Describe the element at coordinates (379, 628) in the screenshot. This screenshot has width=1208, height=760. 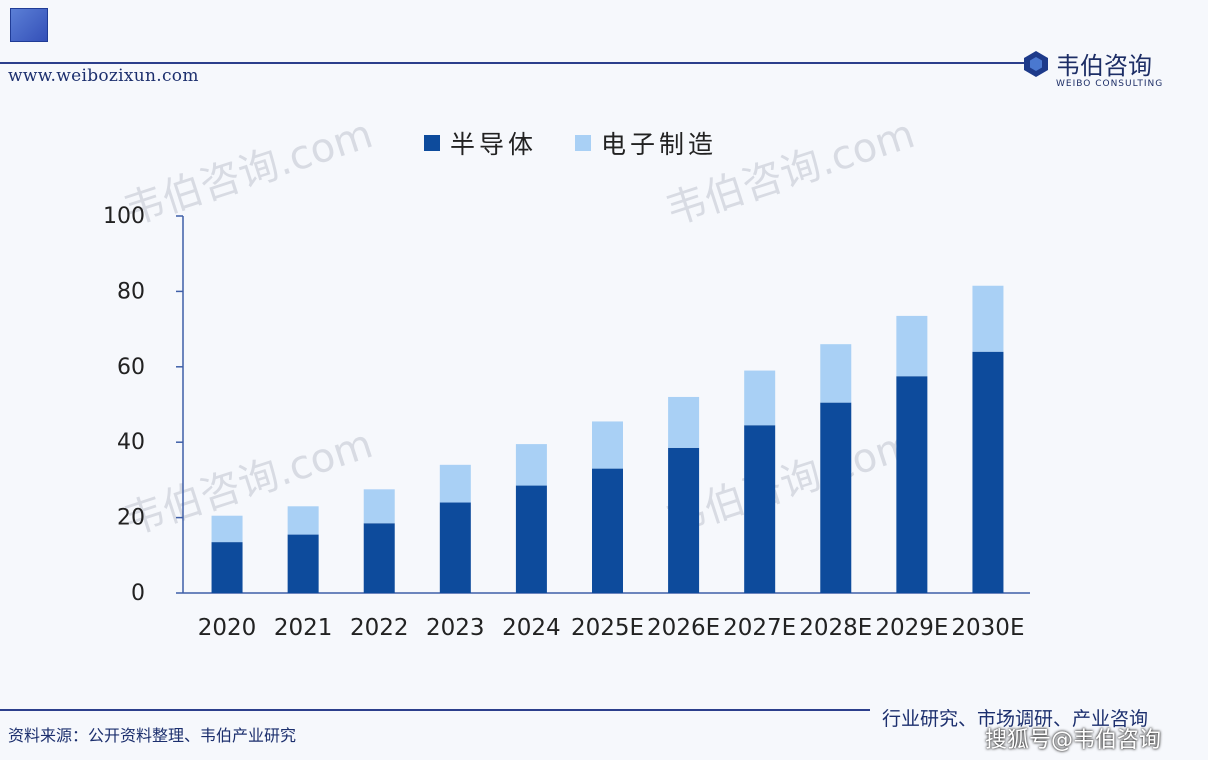
I see `x-tick-label: 2022` at that location.